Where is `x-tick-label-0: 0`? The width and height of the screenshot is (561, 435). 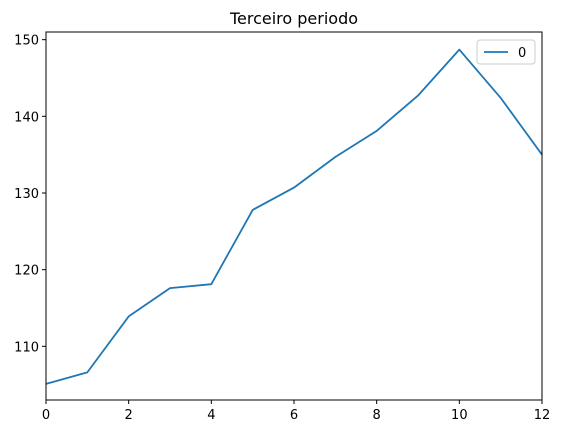 x-tick-label-0: 0 is located at coordinates (46, 415).